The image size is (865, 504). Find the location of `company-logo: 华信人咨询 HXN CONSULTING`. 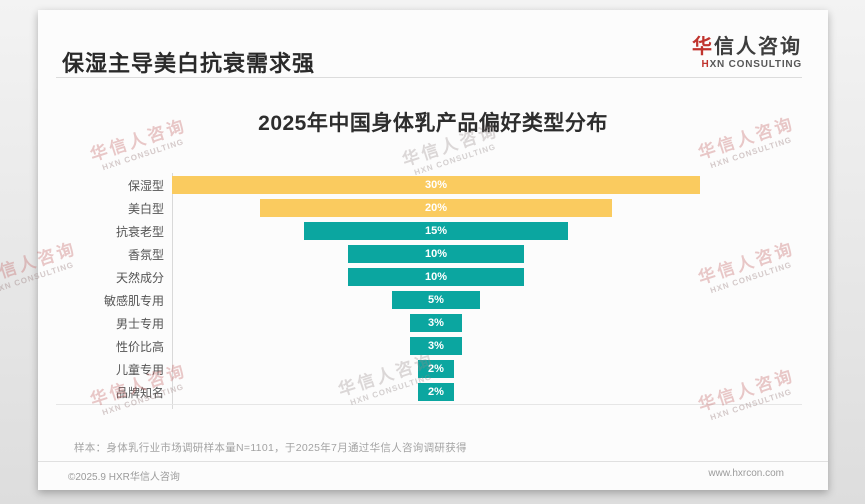

company-logo: 华信人咨询 HXN CONSULTING is located at coordinates (747, 53).